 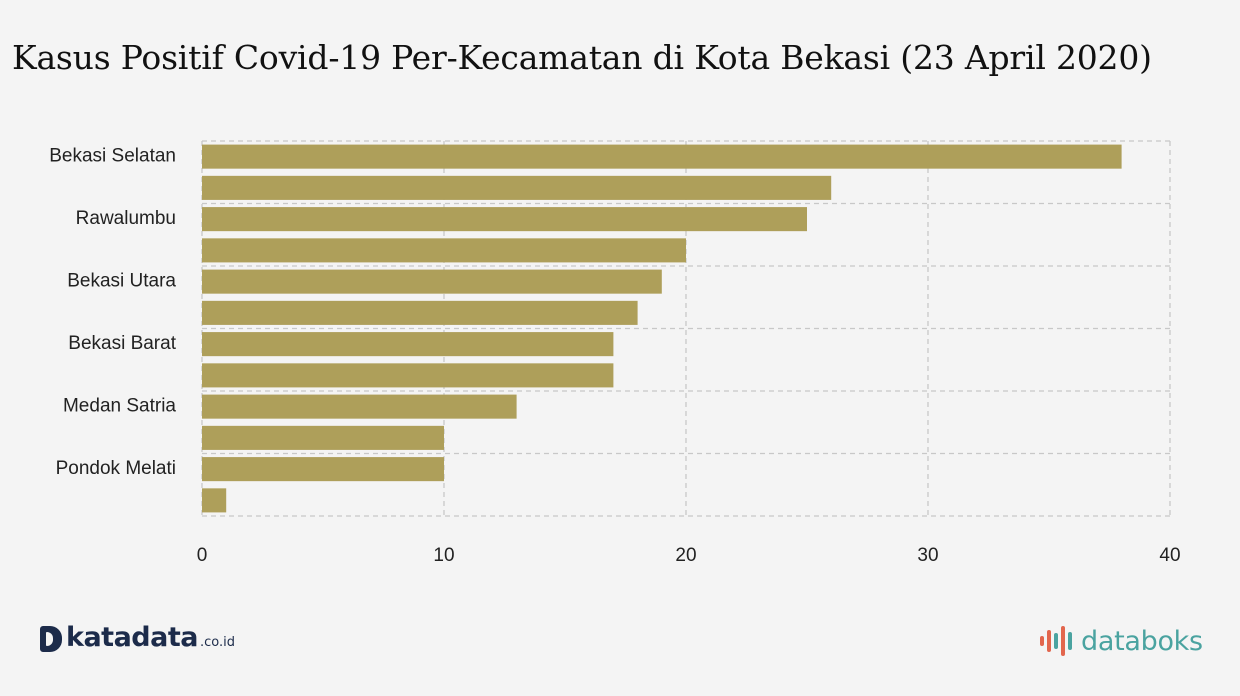 I want to click on katadata-logo: katadata .co.id, so click(x=137, y=638).